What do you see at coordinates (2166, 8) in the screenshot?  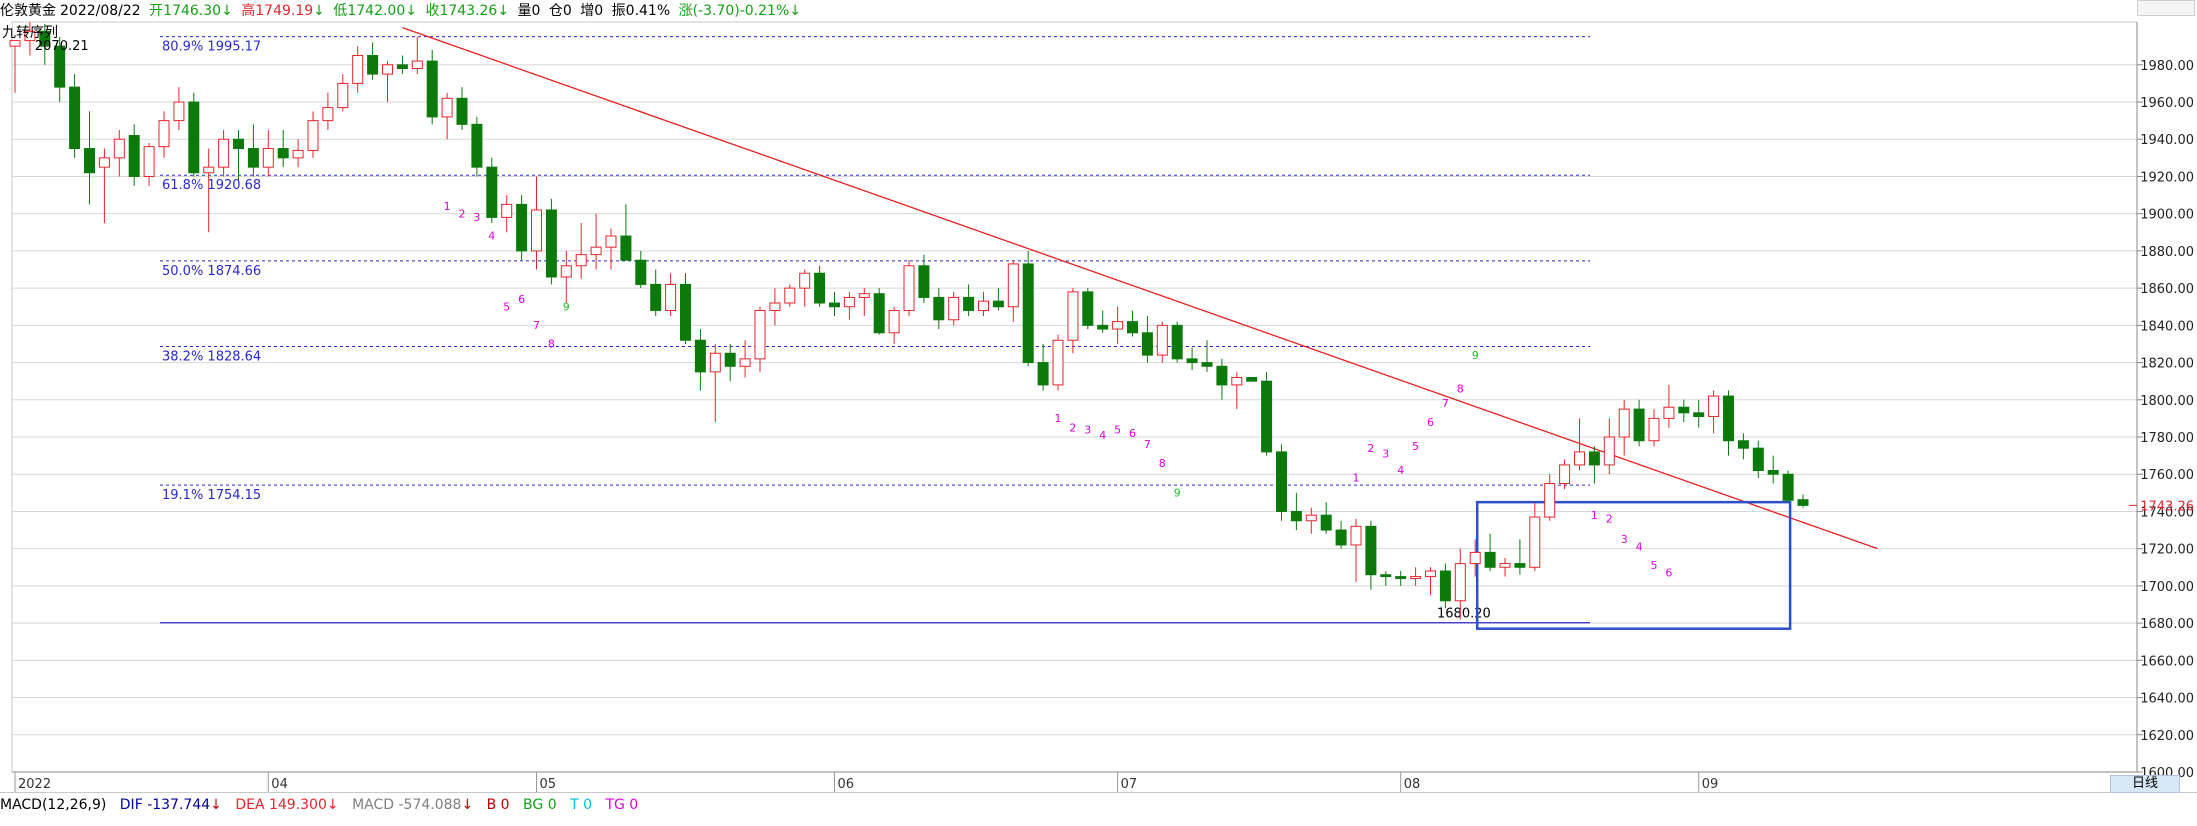 I see `scroll-control` at bounding box center [2166, 8].